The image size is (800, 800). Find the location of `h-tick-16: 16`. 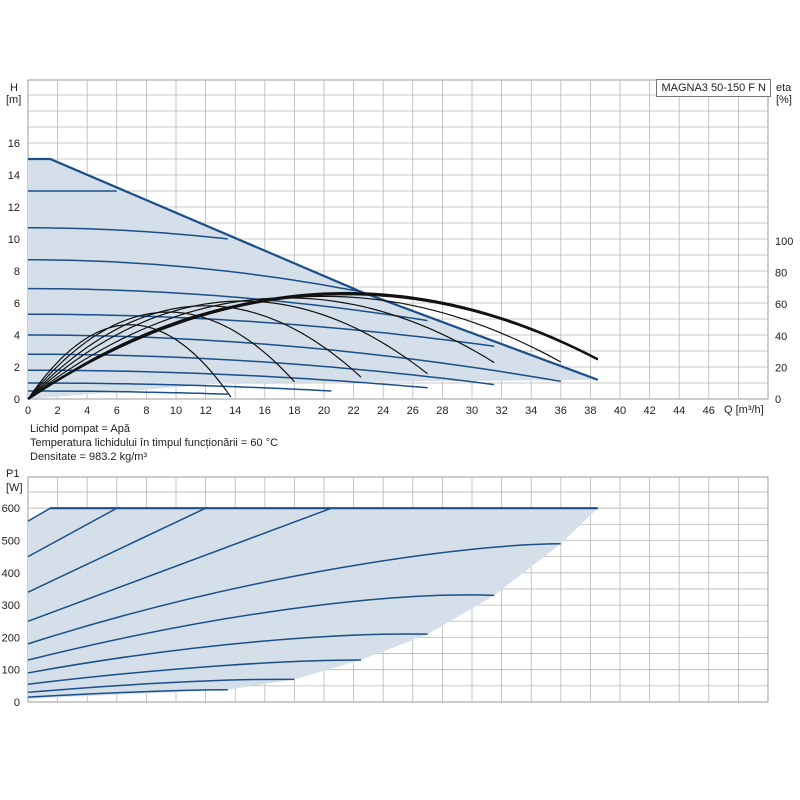

h-tick-16: 16 is located at coordinates (14, 144).